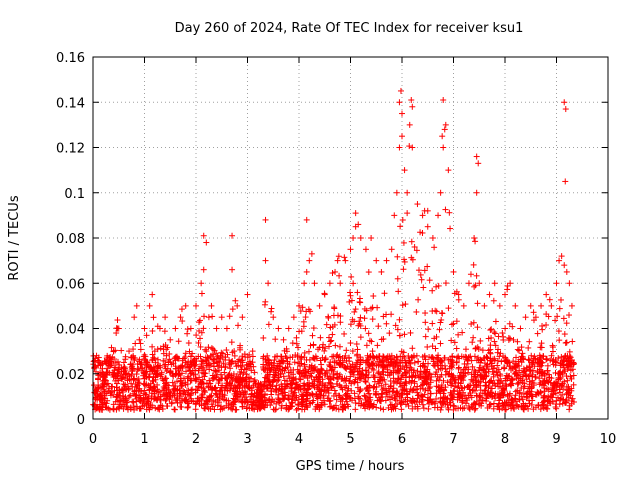 The width and height of the screenshot is (640, 480). What do you see at coordinates (70, 284) in the screenshot?
I see `y-tick-label: 0.06` at bounding box center [70, 284].